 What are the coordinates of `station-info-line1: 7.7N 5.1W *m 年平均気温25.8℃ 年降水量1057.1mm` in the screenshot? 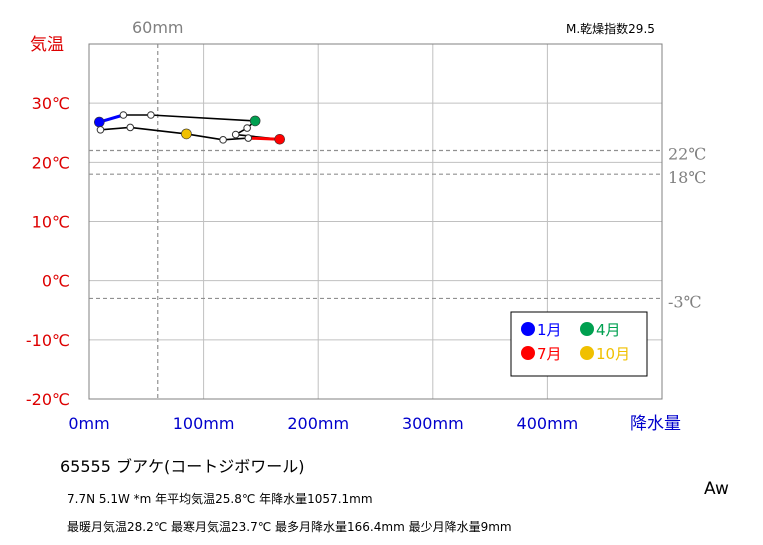 It's located at (220, 499).